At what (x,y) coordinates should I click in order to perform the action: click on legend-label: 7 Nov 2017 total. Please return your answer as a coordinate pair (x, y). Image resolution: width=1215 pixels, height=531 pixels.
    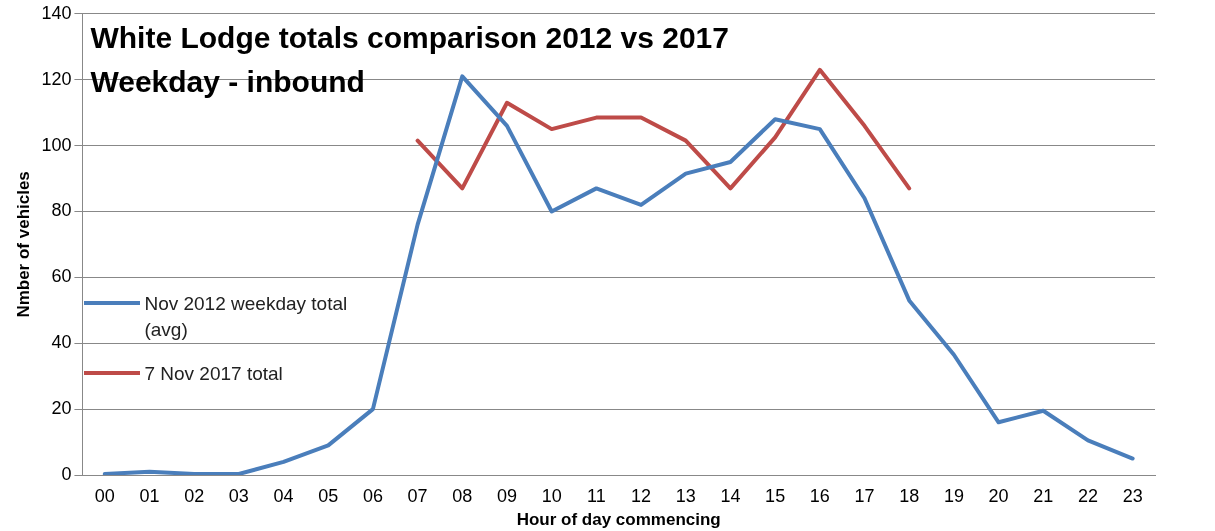
    Looking at the image, I should click on (214, 373).